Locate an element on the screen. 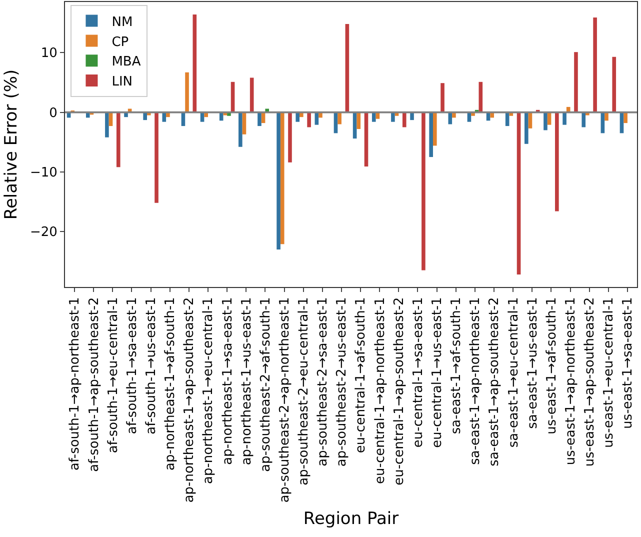  y-axis-title: Relative Error (%) is located at coordinates (12, 144).